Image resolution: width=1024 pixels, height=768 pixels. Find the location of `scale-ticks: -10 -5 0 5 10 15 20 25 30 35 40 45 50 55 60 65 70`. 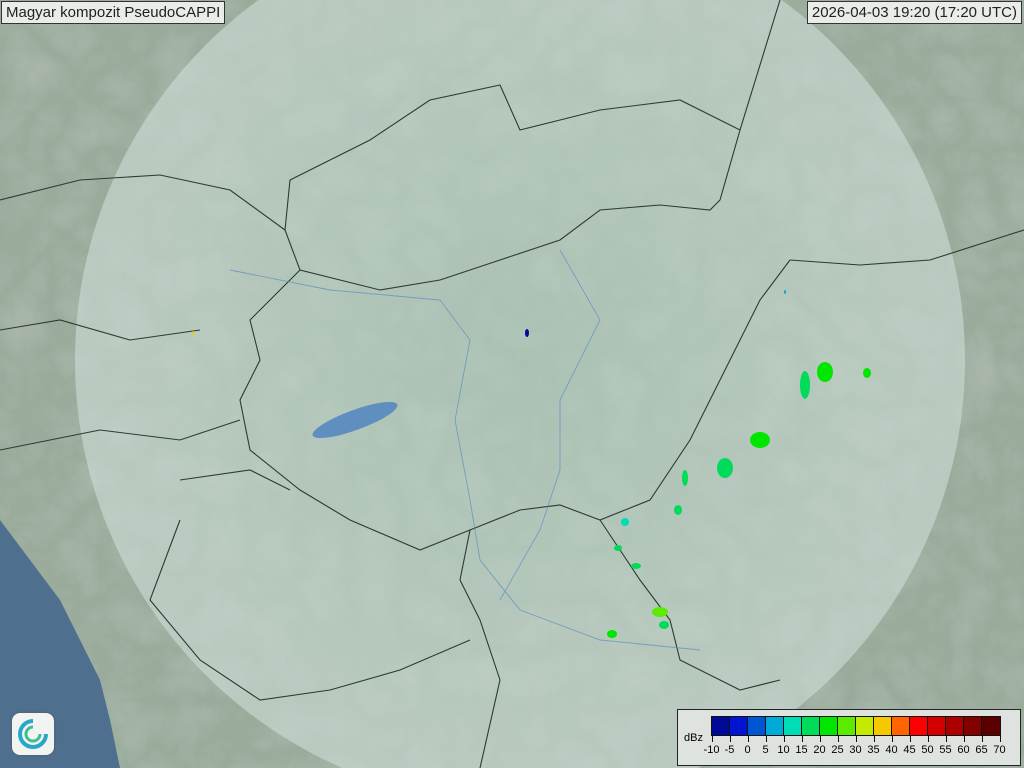

scale-ticks: -10 -5 0 5 10 15 20 25 30 35 40 45 50 55 60 65 70 is located at coordinates (860, 748).